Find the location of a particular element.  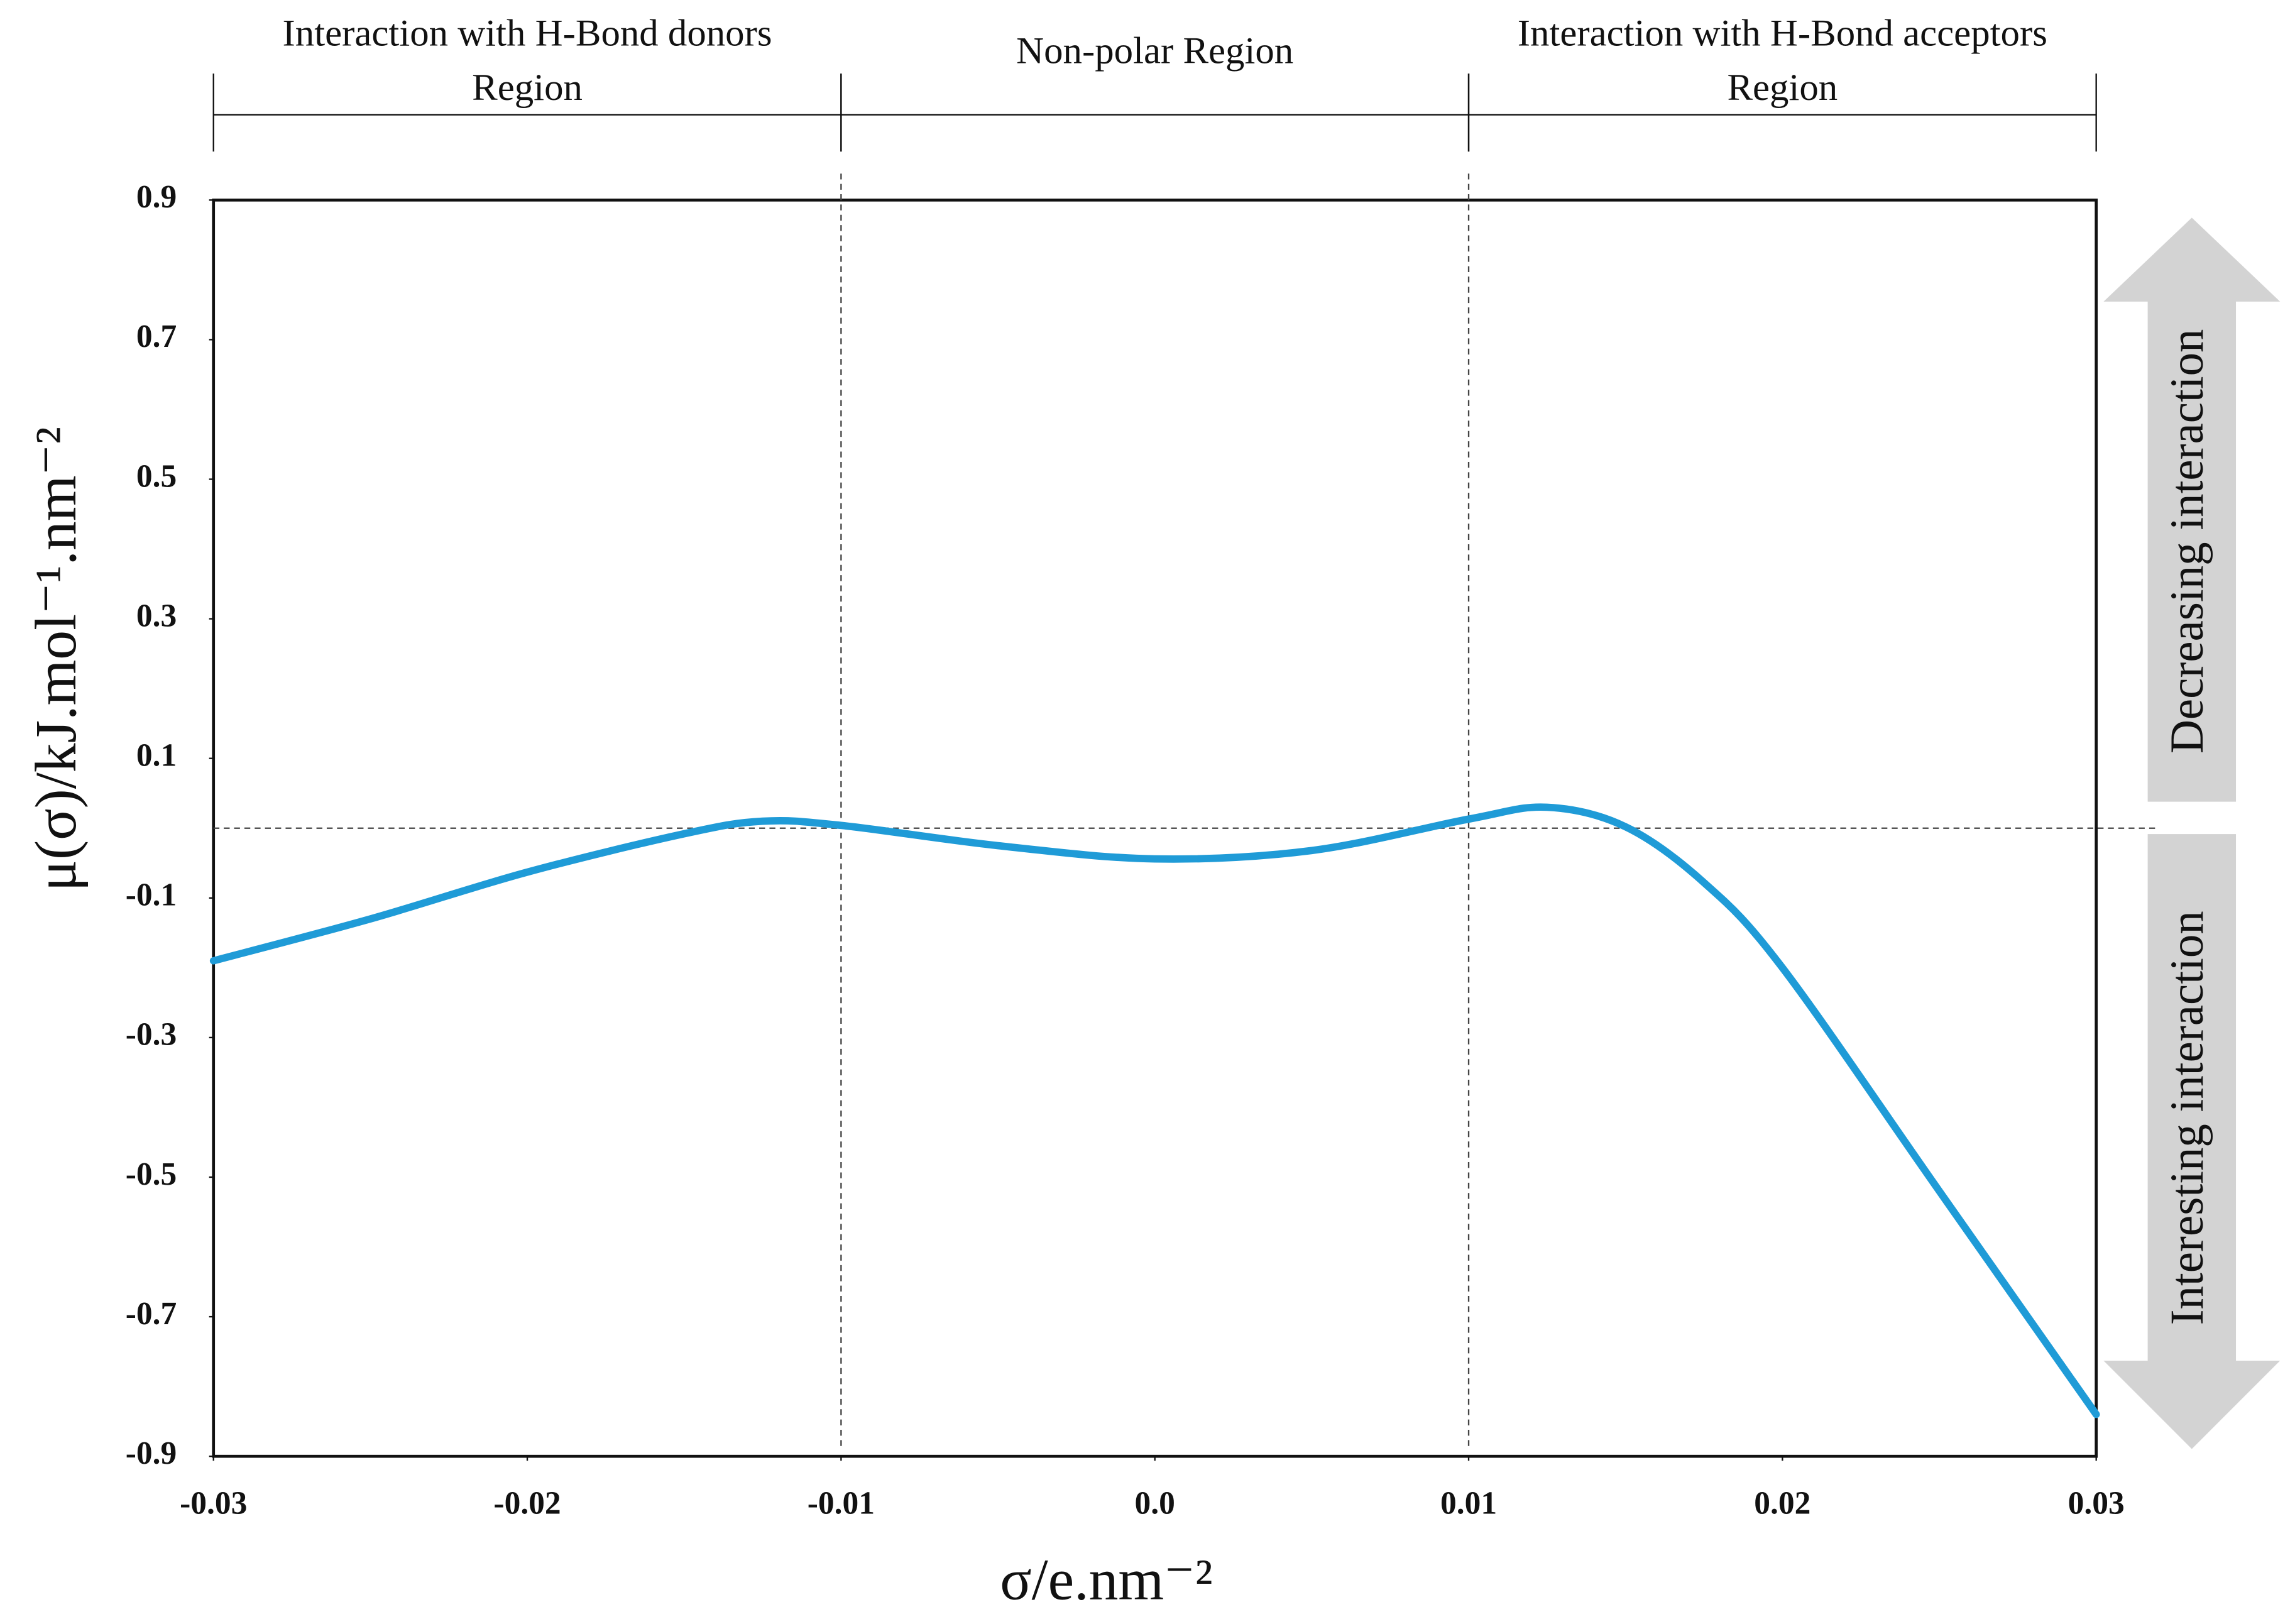

y-tick-label: 0.9 is located at coordinates (156, 197).